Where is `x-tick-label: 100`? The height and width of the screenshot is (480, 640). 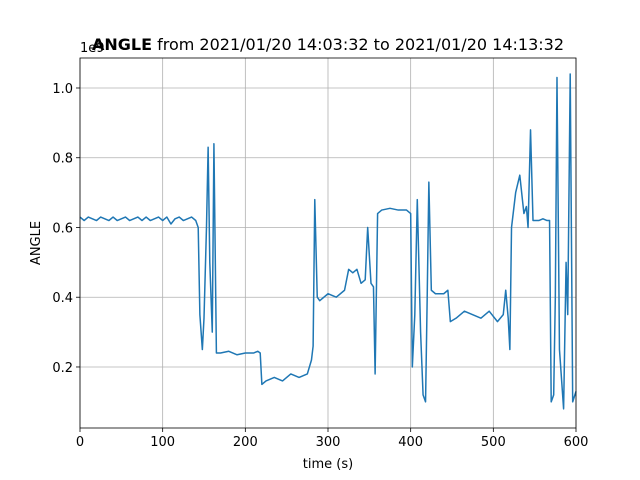 x-tick-label: 100 is located at coordinates (162, 442).